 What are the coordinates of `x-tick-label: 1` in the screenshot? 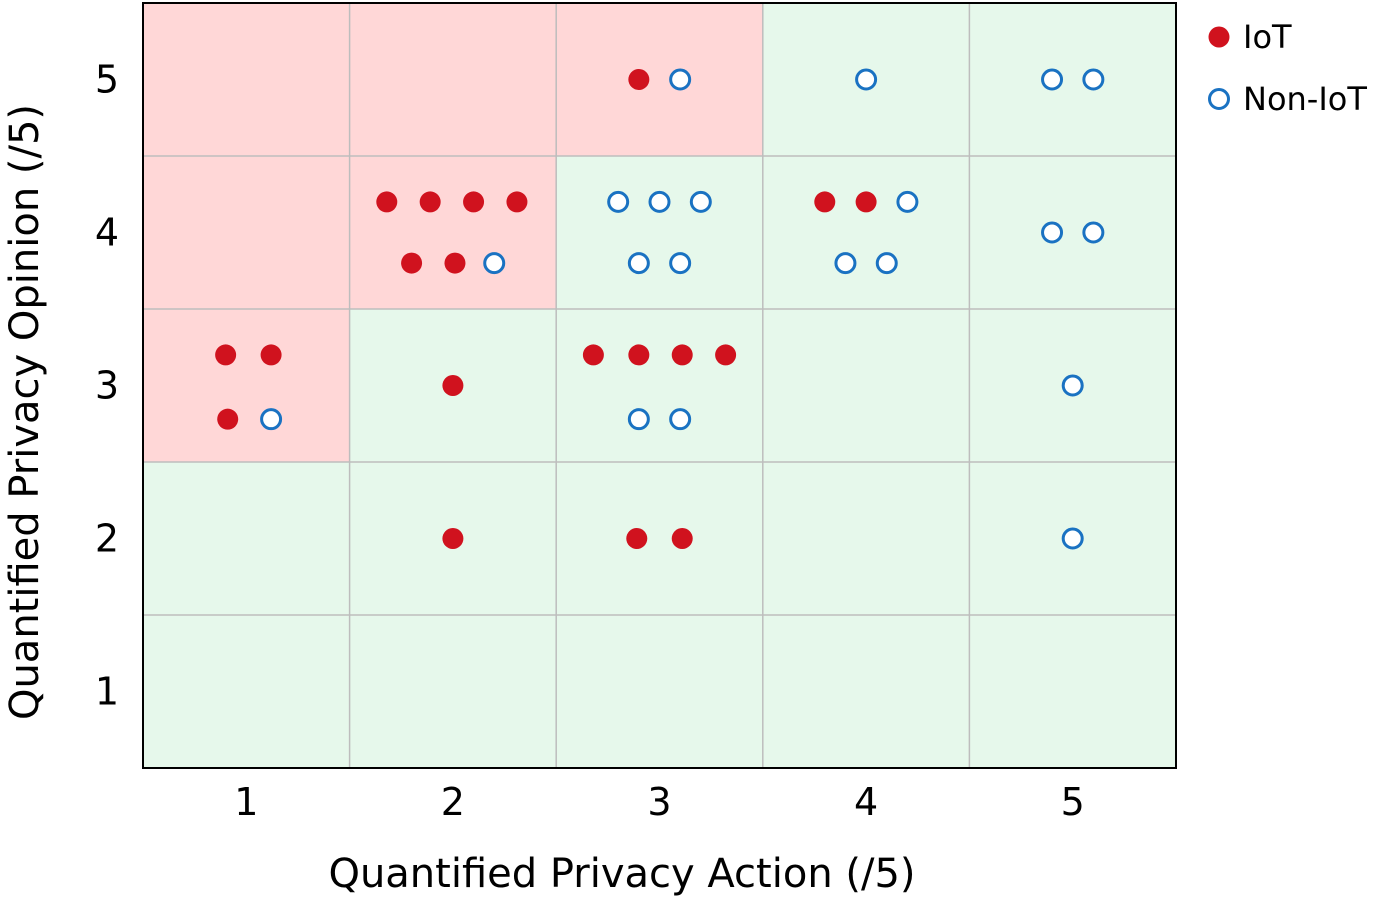 It's located at (246, 802).